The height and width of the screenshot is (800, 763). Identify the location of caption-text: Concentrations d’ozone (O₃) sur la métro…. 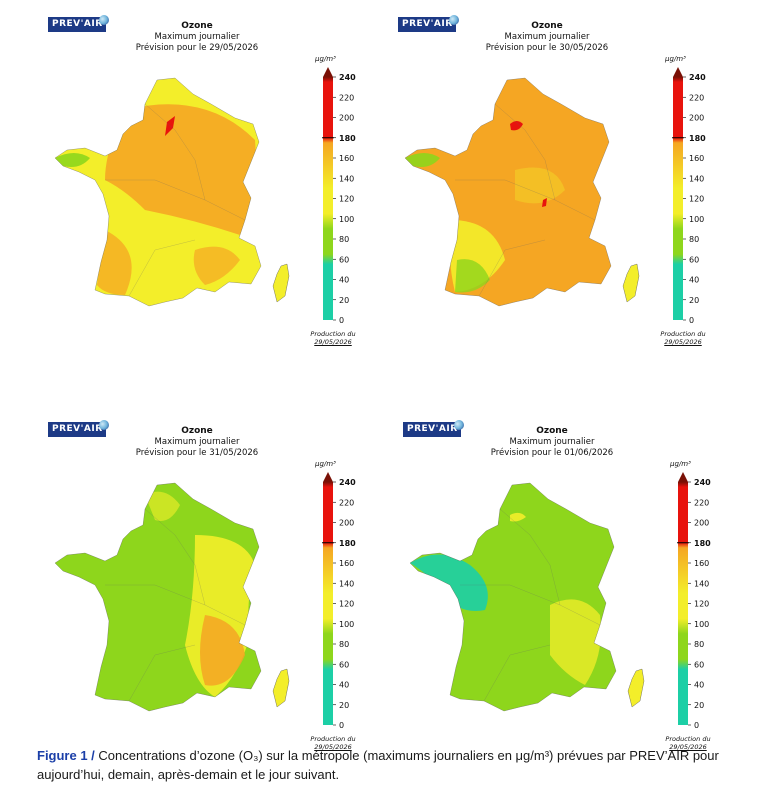
(378, 765).